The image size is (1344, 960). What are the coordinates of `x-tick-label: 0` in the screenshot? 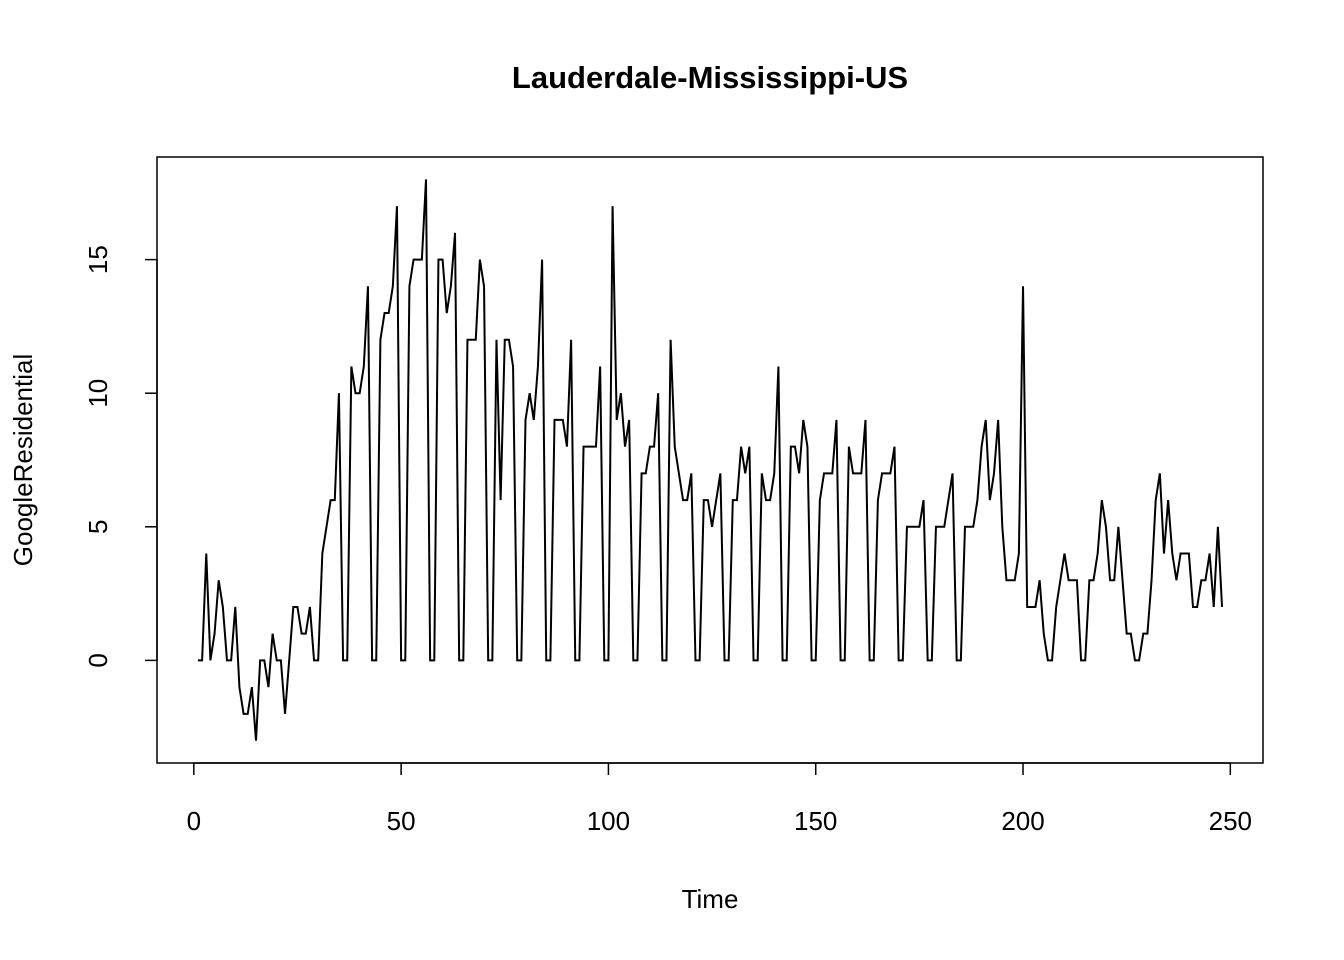 It's located at (194, 821).